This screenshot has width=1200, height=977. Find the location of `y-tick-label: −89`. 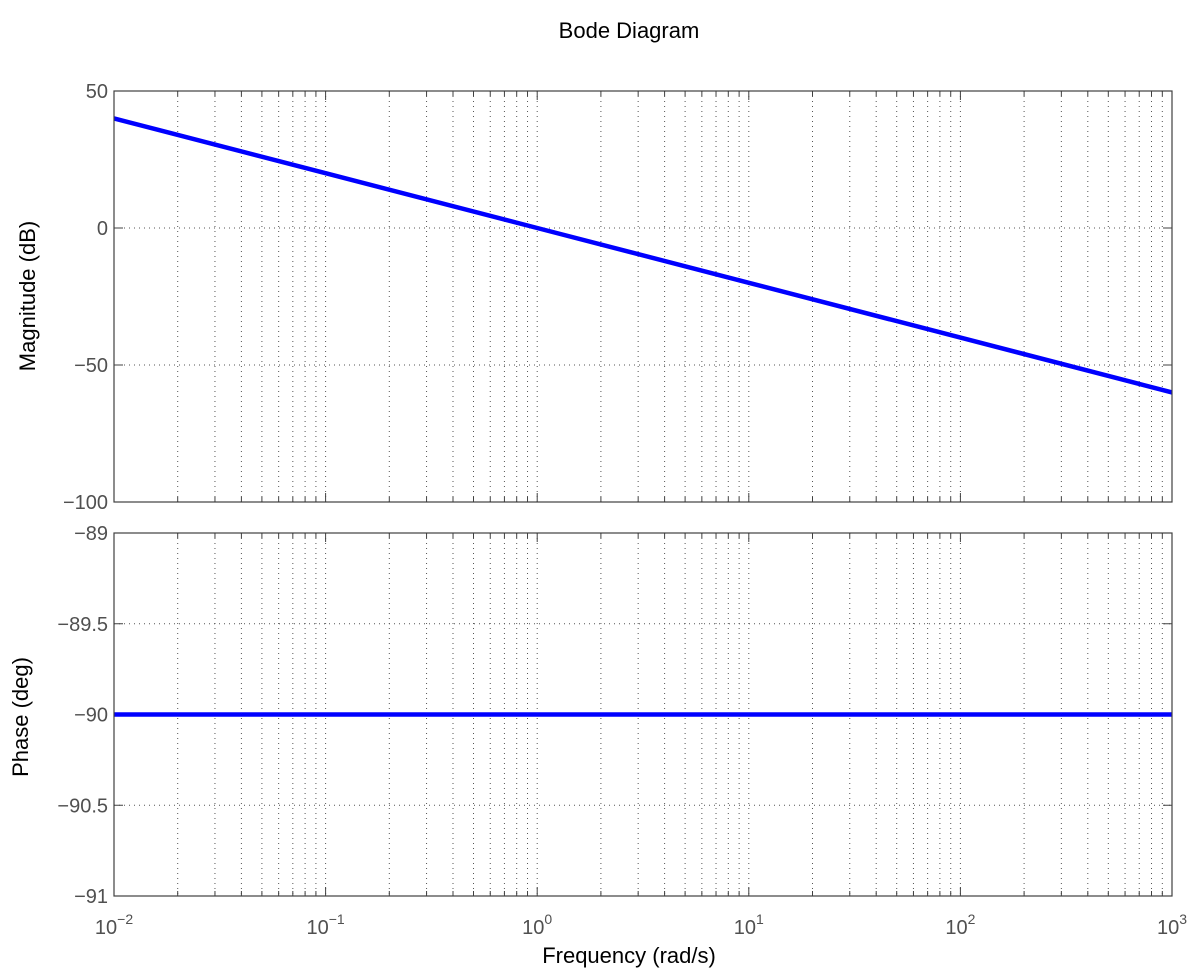

y-tick-label: −89 is located at coordinates (91, 534).